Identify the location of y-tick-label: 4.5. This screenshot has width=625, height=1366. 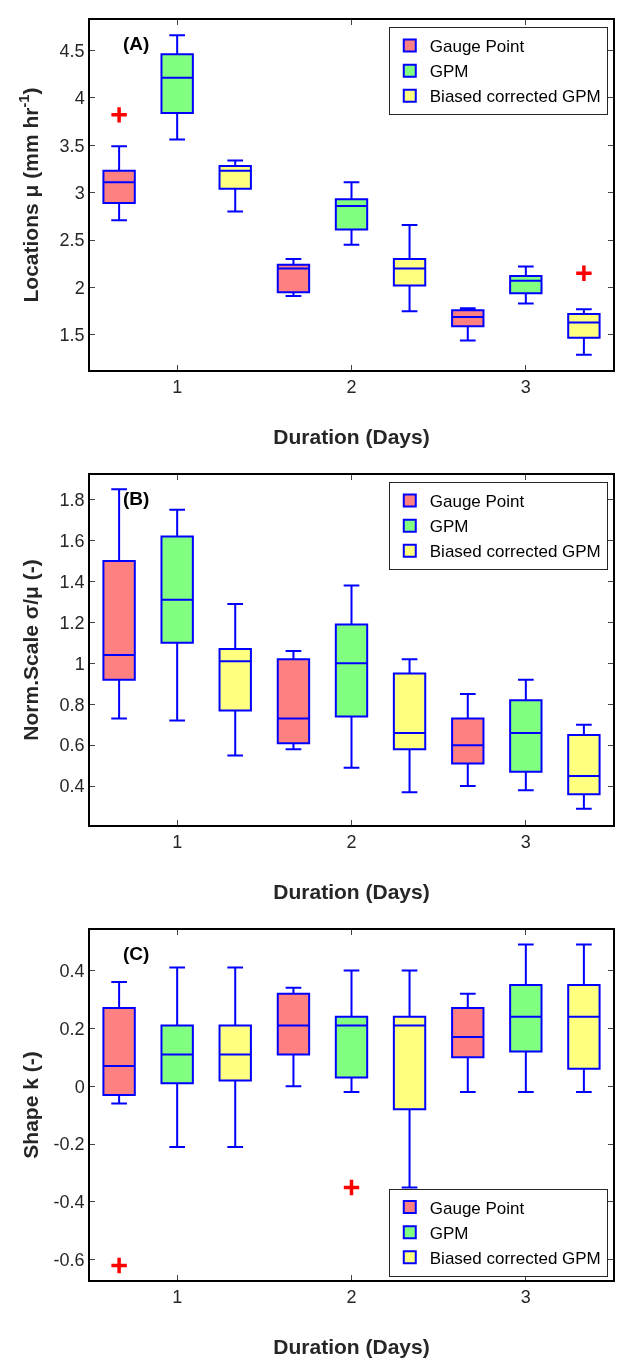
(72, 50).